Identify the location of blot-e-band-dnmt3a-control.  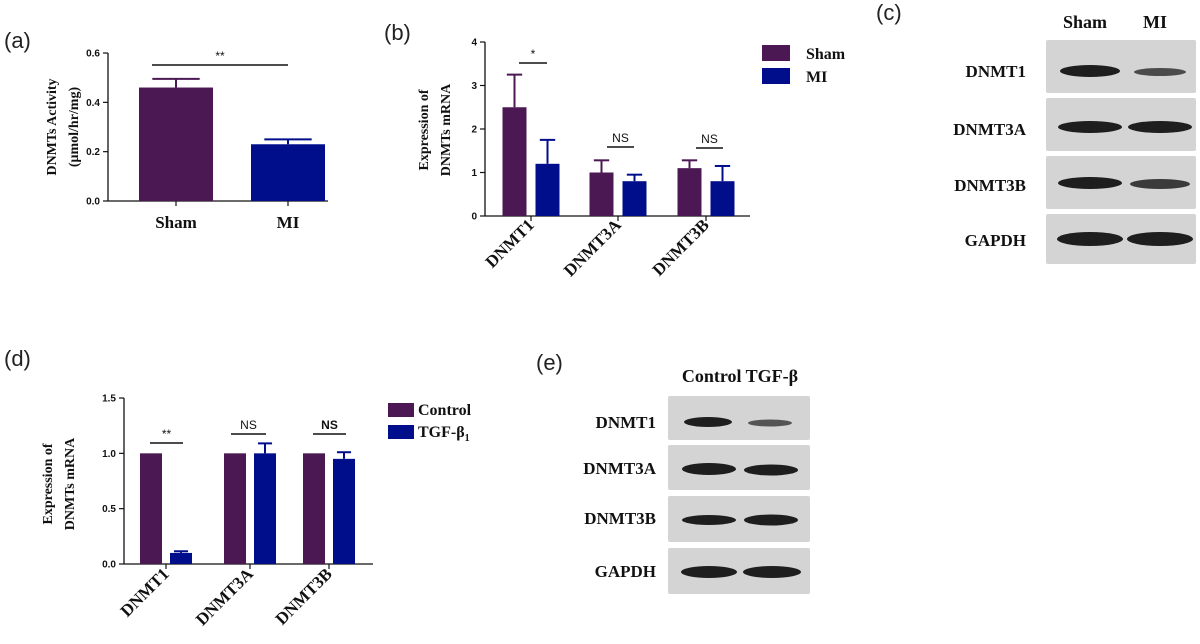
(709, 469).